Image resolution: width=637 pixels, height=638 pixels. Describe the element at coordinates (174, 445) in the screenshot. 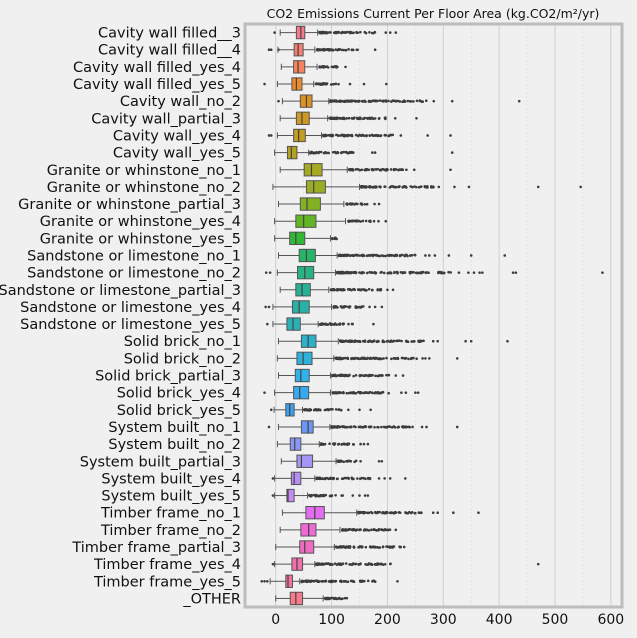

I see `category-label: System built_no_2` at that location.